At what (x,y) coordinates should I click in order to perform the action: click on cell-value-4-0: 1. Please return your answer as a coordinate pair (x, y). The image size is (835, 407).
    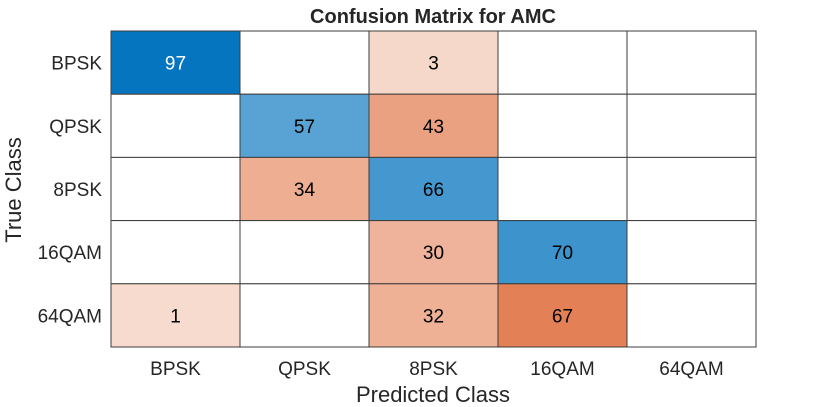
    Looking at the image, I should click on (175, 316).